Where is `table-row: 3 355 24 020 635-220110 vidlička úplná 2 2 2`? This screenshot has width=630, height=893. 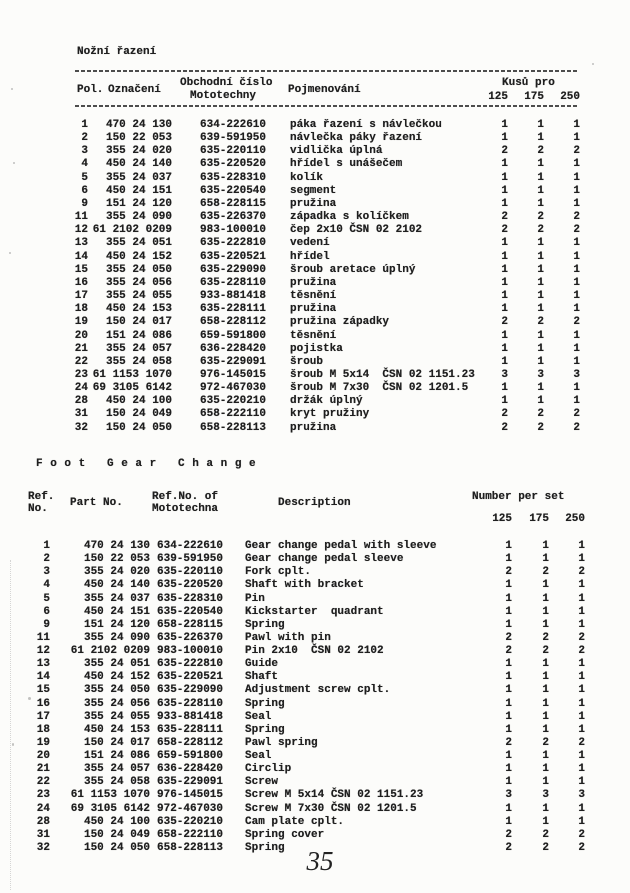
table-row: 3 355 24 020 635-220110 vidlička úplná 2 2 2 is located at coordinates (315, 151).